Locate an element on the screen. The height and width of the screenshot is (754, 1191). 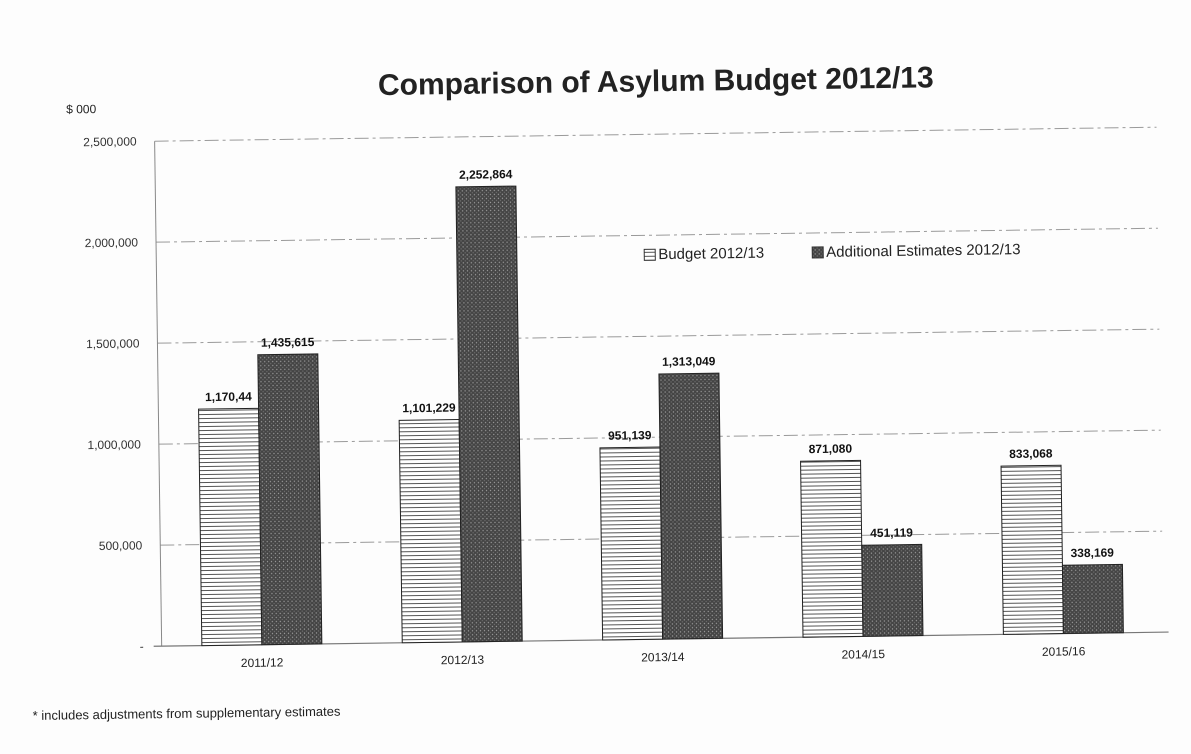
x-axis-categories: 2011/12 2012/13 2013/14 2014/15 2015/16 is located at coordinates (663, 657).